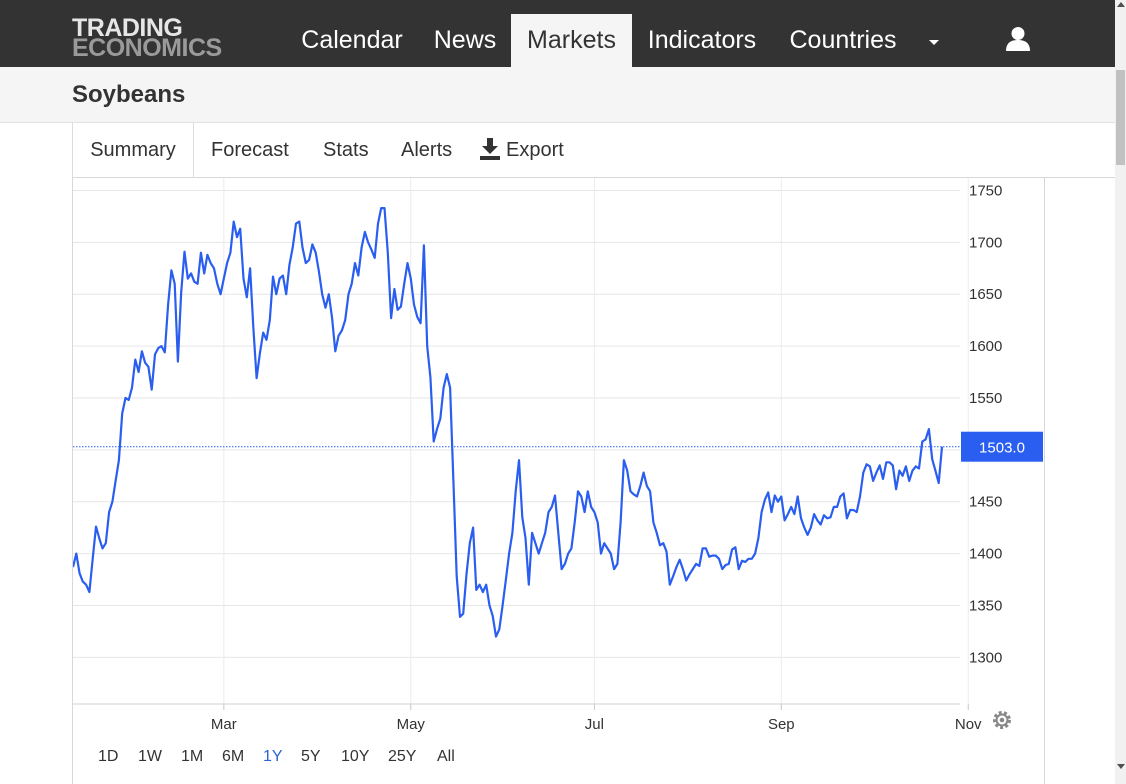 The width and height of the screenshot is (1126, 784). Describe the element at coordinates (1121, 4) in the screenshot. I see `scroll-up-icon` at that location.